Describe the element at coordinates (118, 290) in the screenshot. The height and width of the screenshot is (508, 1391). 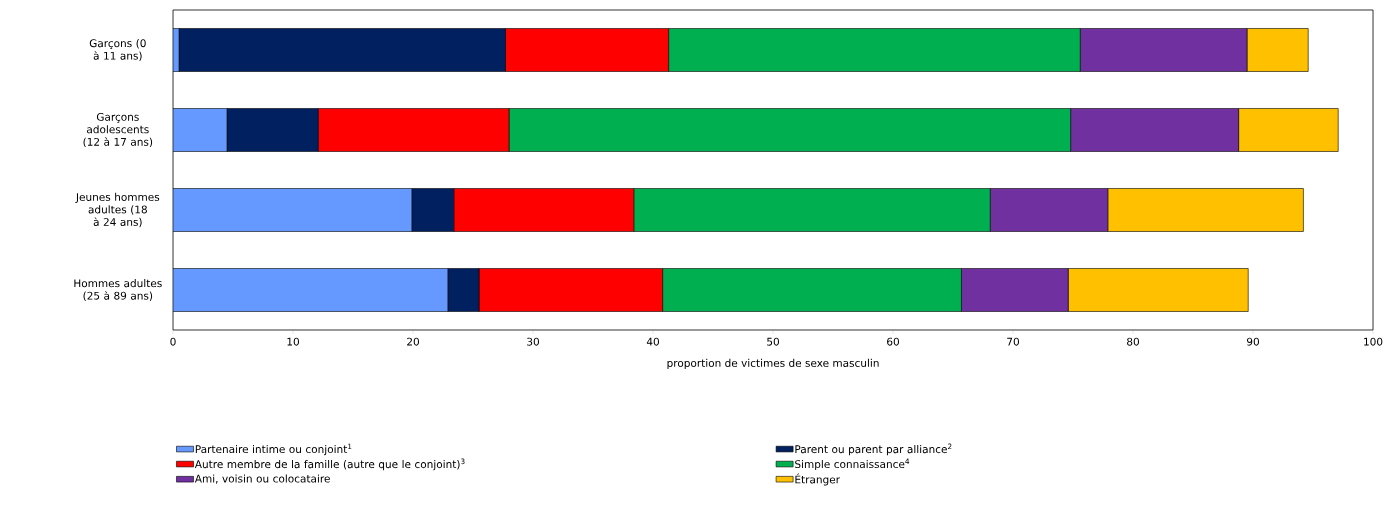
I see `y-tick-label: Hommes adultes (25 à 89 ans)` at that location.